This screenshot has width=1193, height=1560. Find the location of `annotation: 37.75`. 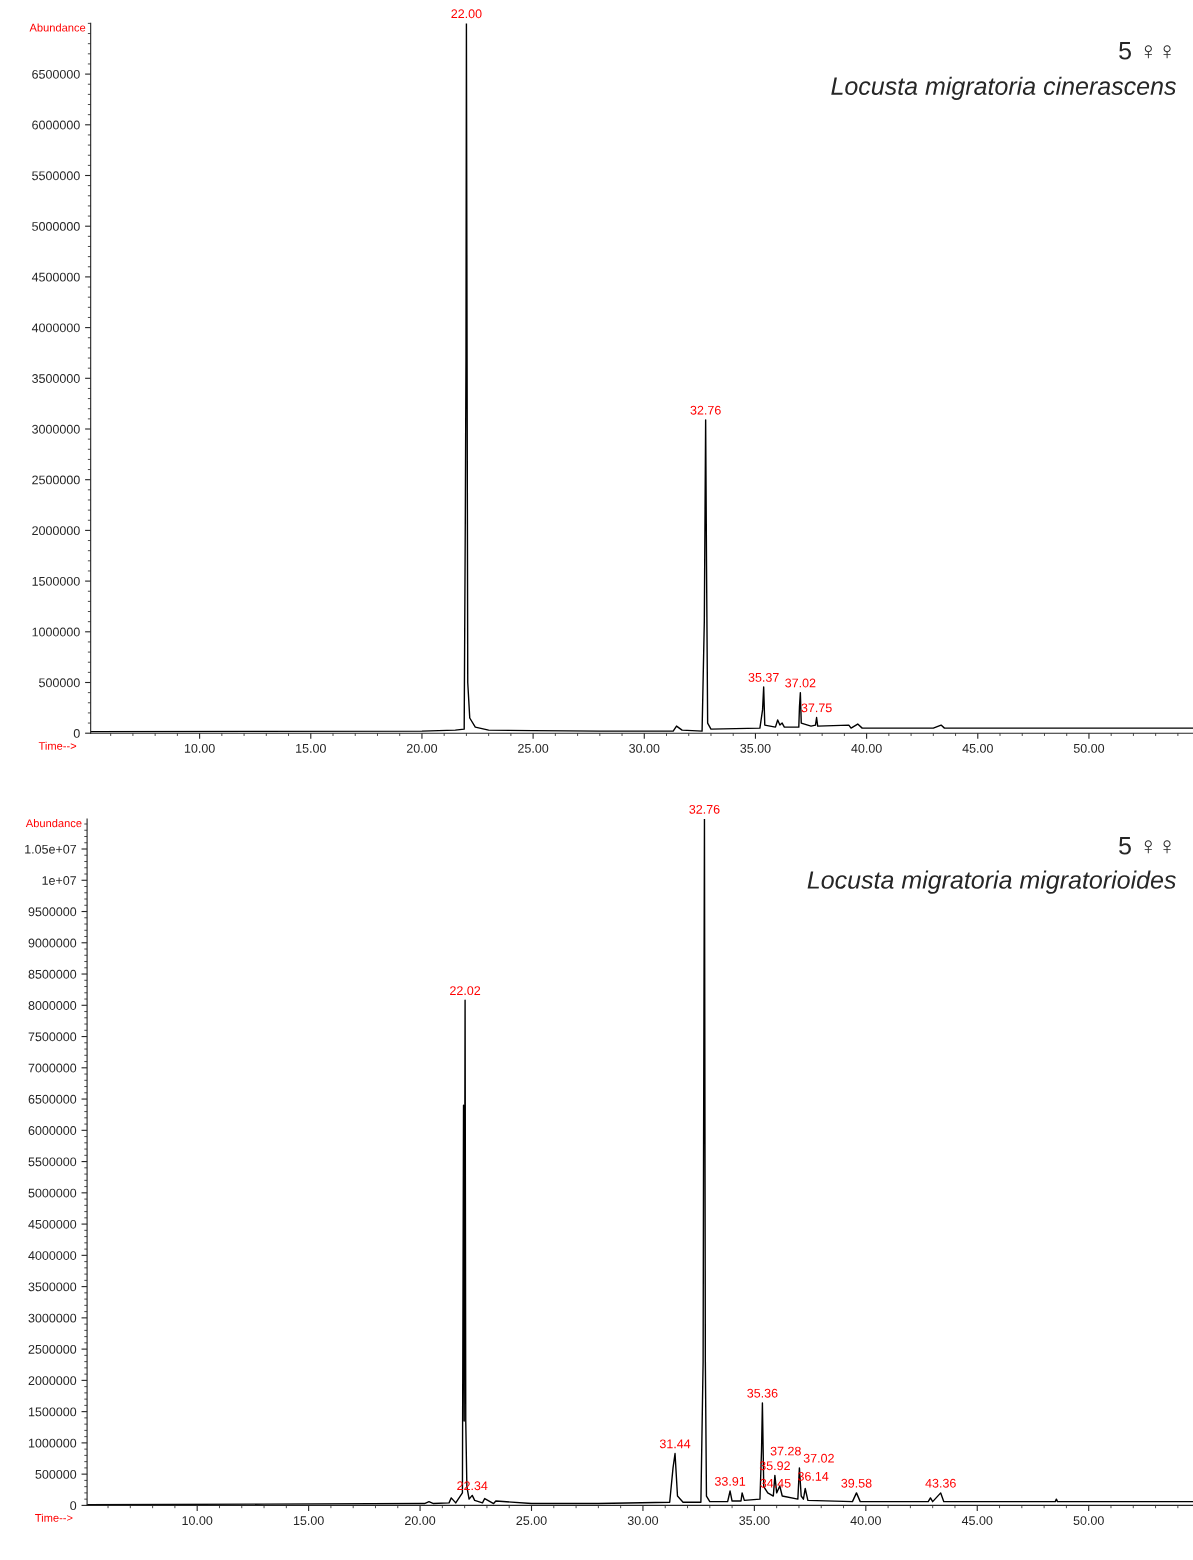

annotation: 37.75 is located at coordinates (816, 708).